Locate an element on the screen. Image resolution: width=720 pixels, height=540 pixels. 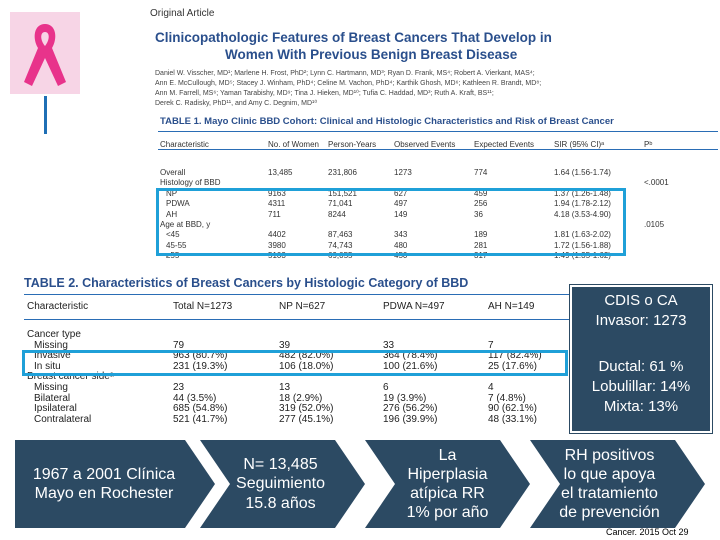
step-text: atípica RR is located at coordinates (447, 493).